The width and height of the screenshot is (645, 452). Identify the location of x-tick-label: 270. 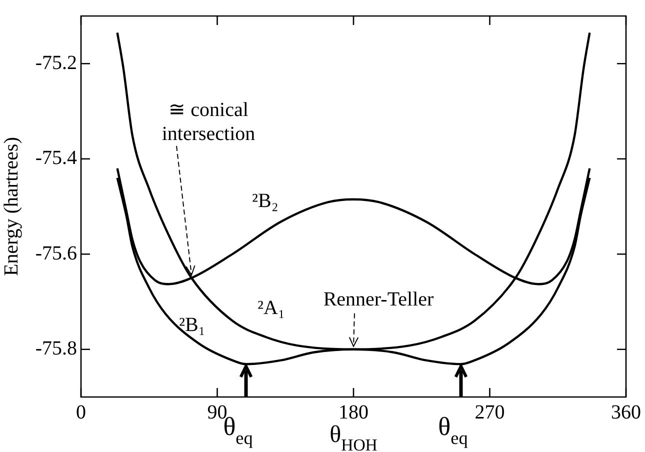
(489, 412).